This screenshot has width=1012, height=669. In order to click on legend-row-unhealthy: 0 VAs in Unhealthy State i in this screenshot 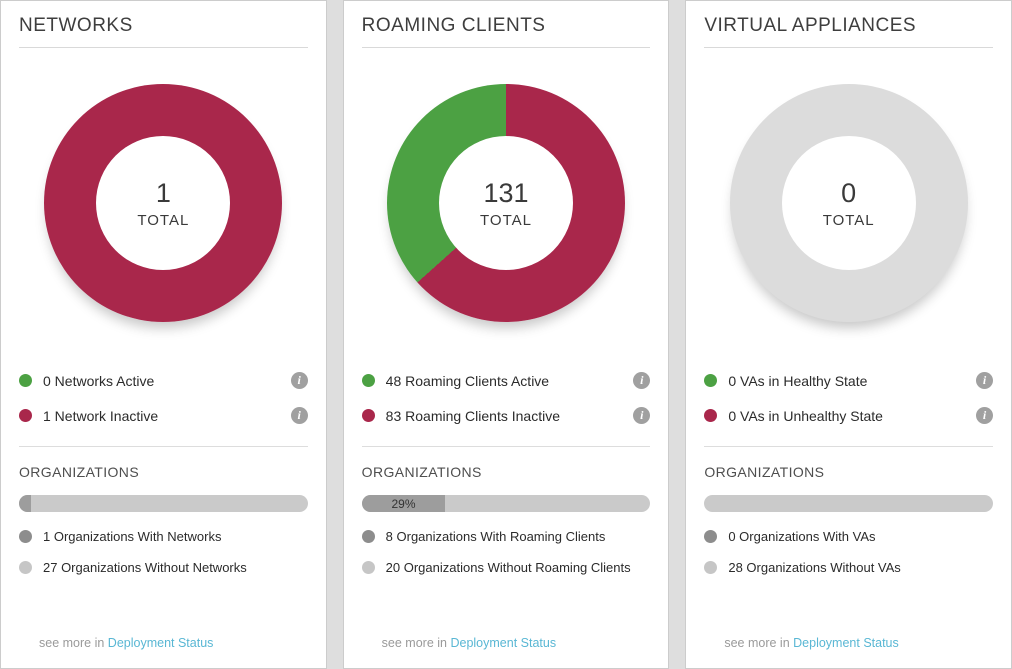, I will do `click(849, 415)`.